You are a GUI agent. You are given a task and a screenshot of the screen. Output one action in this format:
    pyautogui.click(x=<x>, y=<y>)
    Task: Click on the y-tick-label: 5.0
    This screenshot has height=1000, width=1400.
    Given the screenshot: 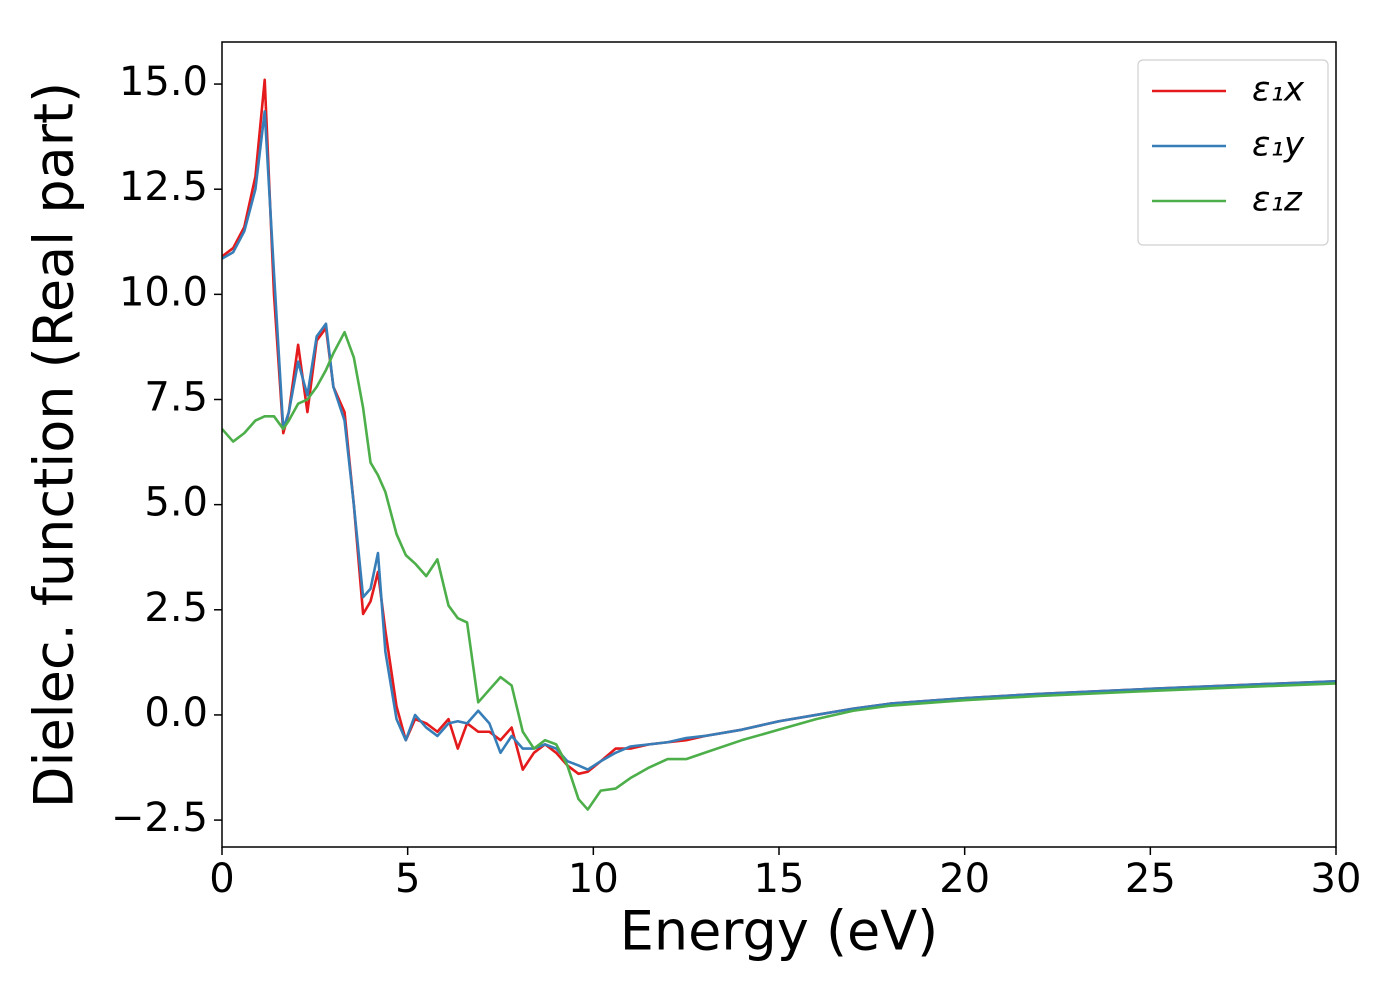 What is the action you would take?
    pyautogui.click(x=176, y=503)
    